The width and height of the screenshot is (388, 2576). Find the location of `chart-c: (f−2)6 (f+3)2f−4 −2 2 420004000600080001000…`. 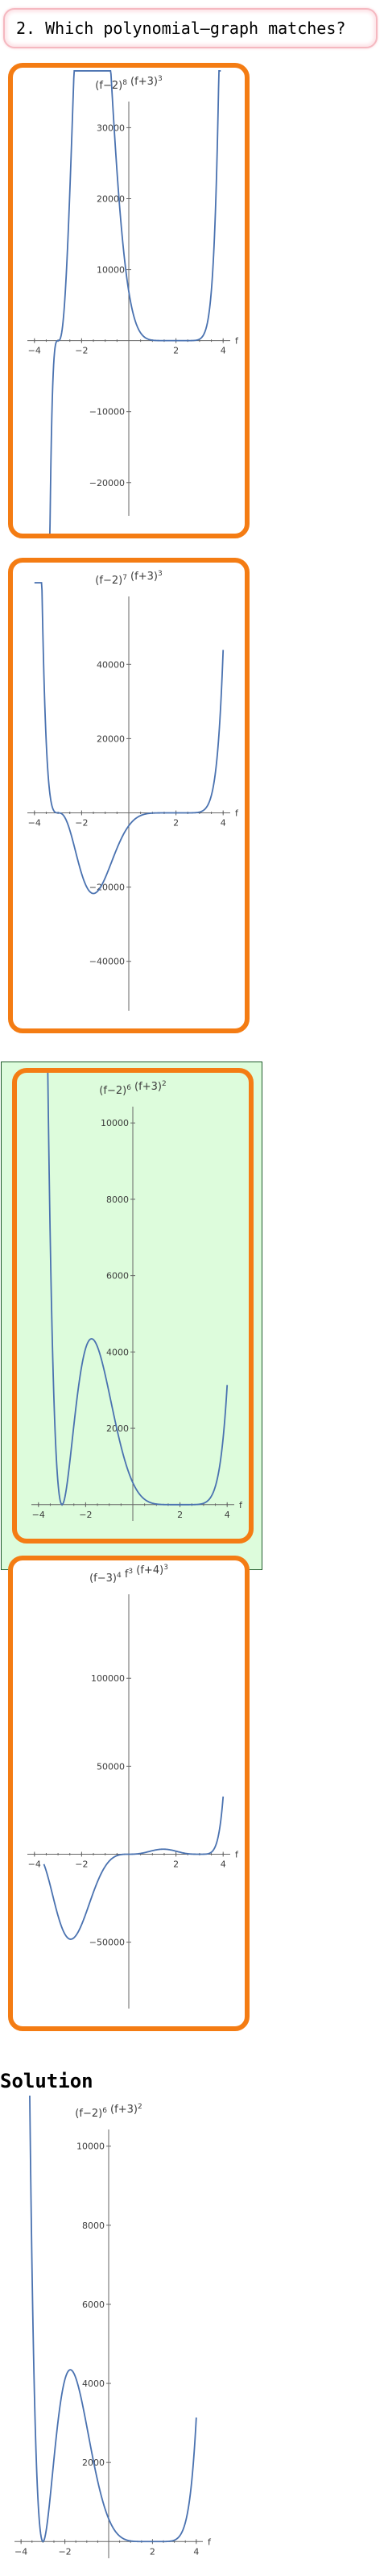

chart-c: (f−2)6 (f+3)2f−4 −2 2 420004000600080001000… is located at coordinates (137, 1220).